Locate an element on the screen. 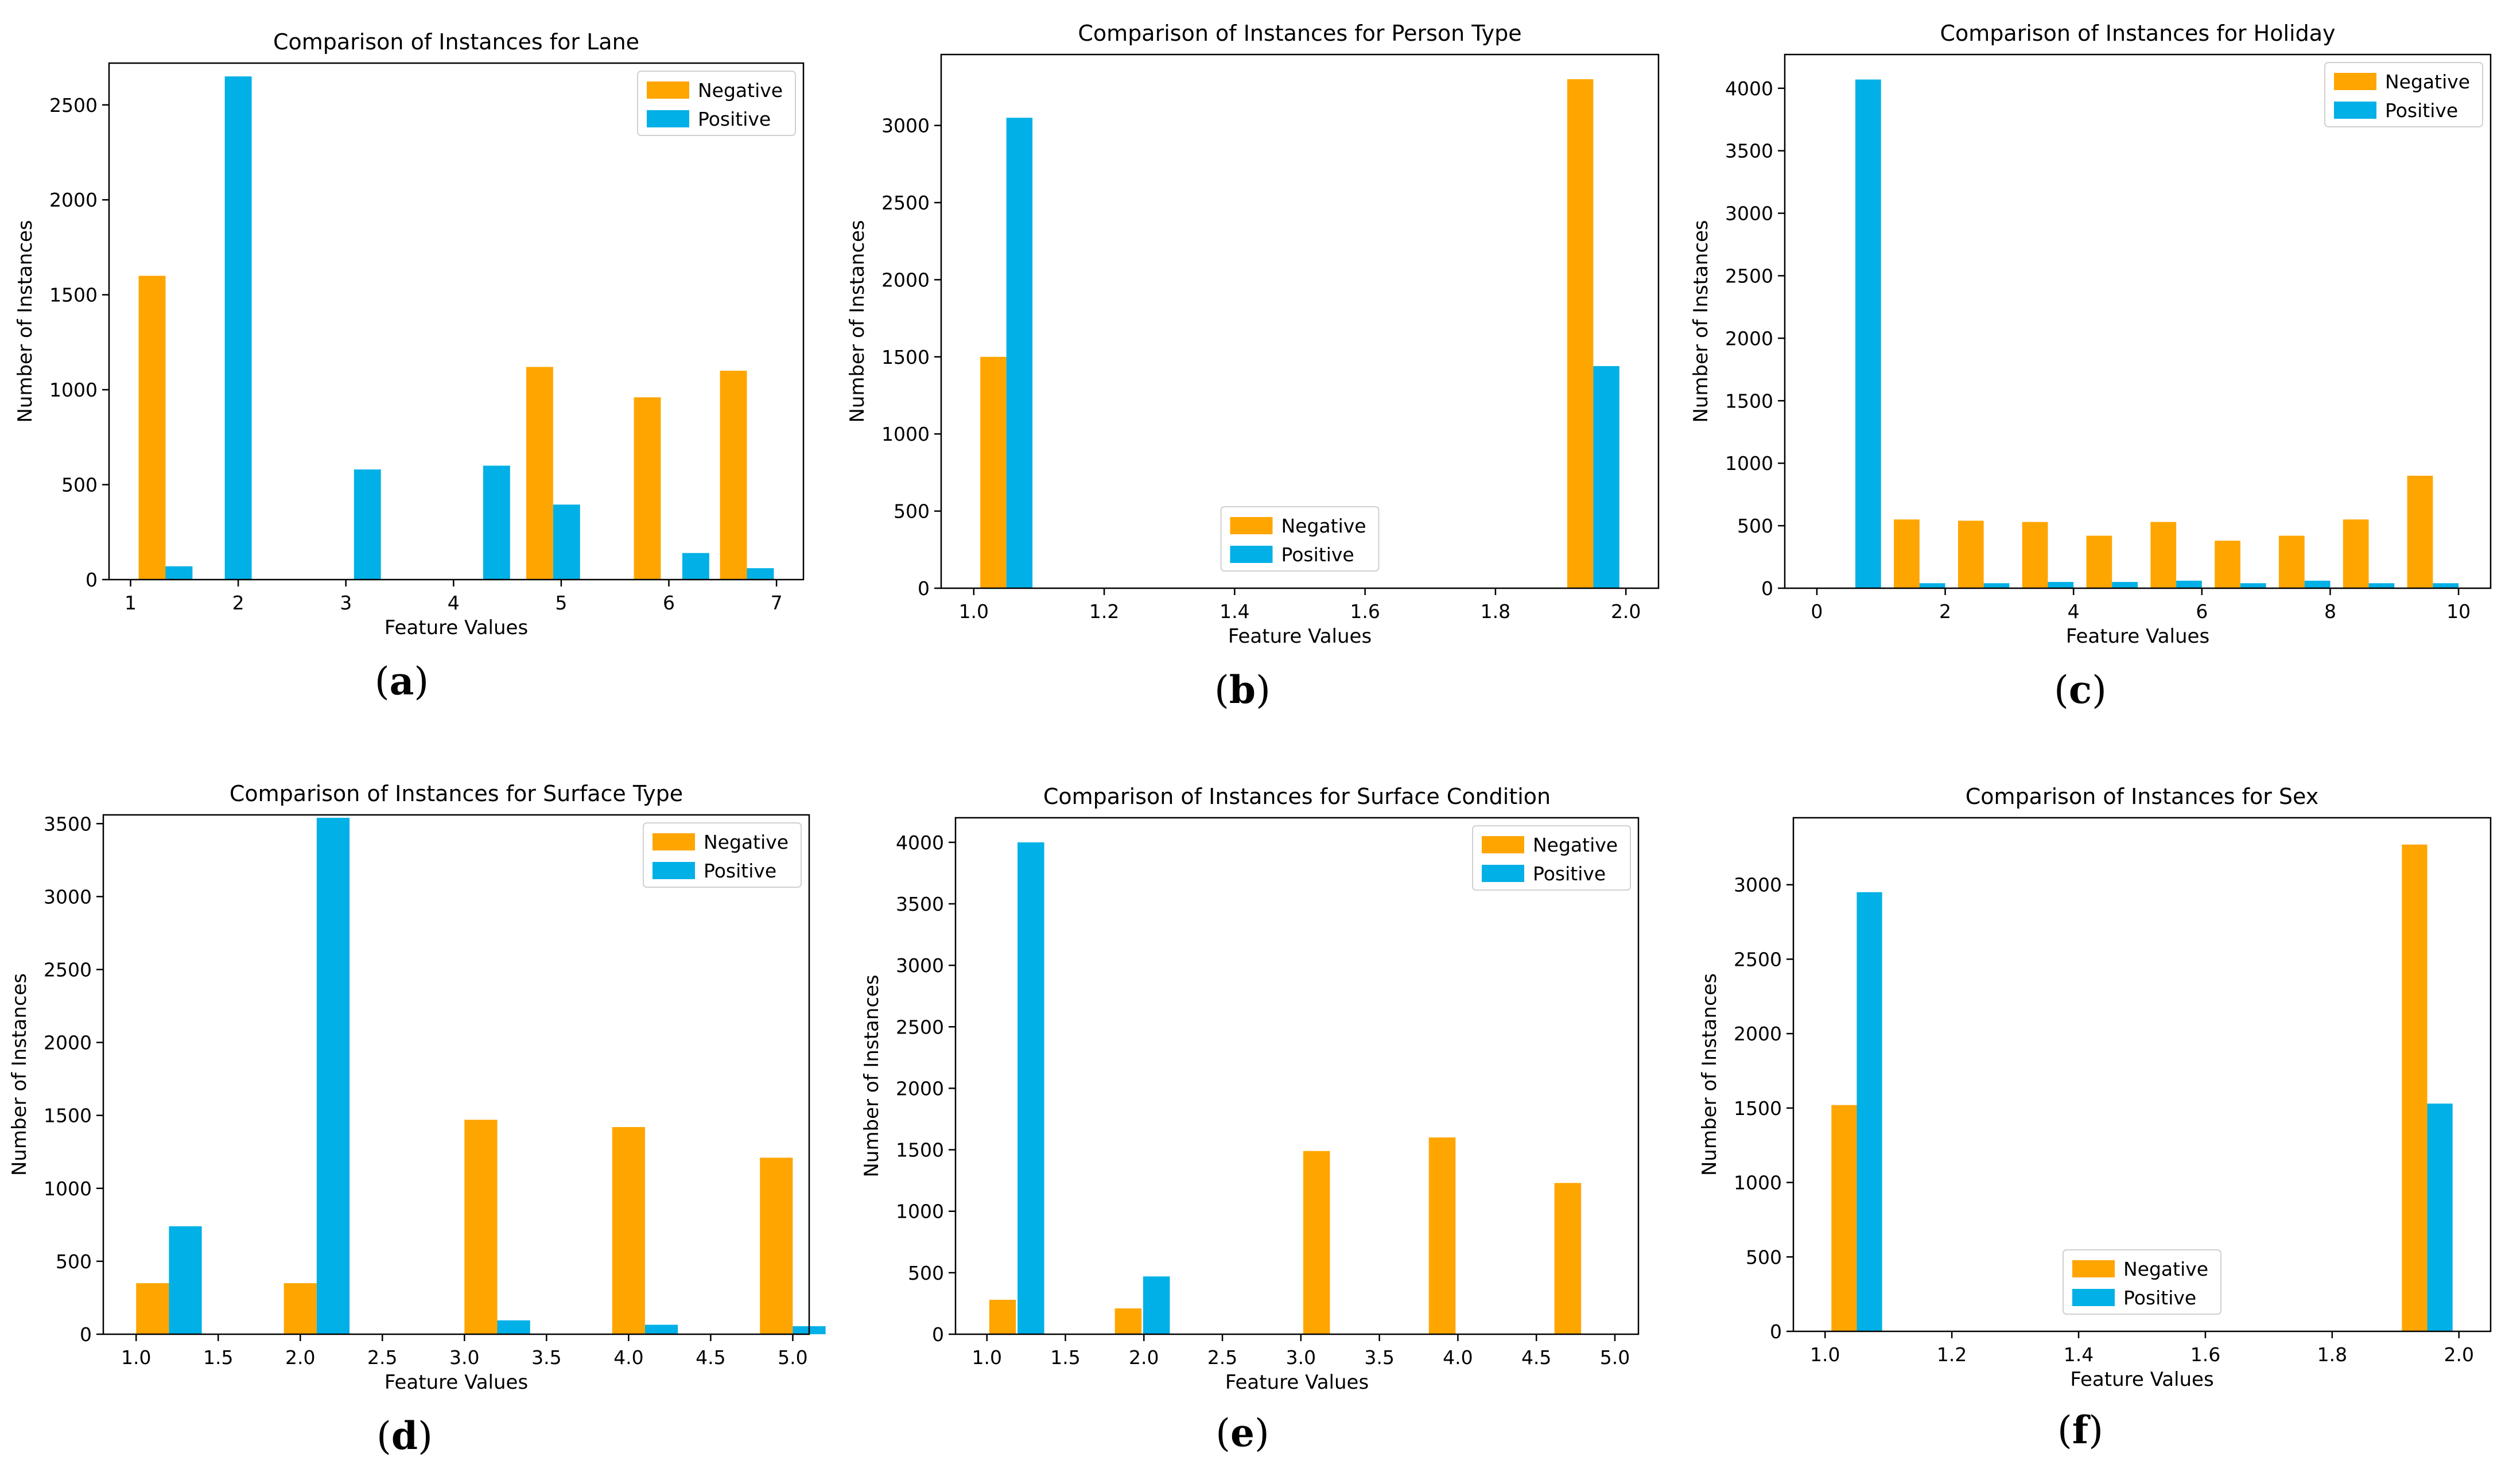 The width and height of the screenshot is (2509, 1484). x-tick-label: 2.5 is located at coordinates (1222, 1357).